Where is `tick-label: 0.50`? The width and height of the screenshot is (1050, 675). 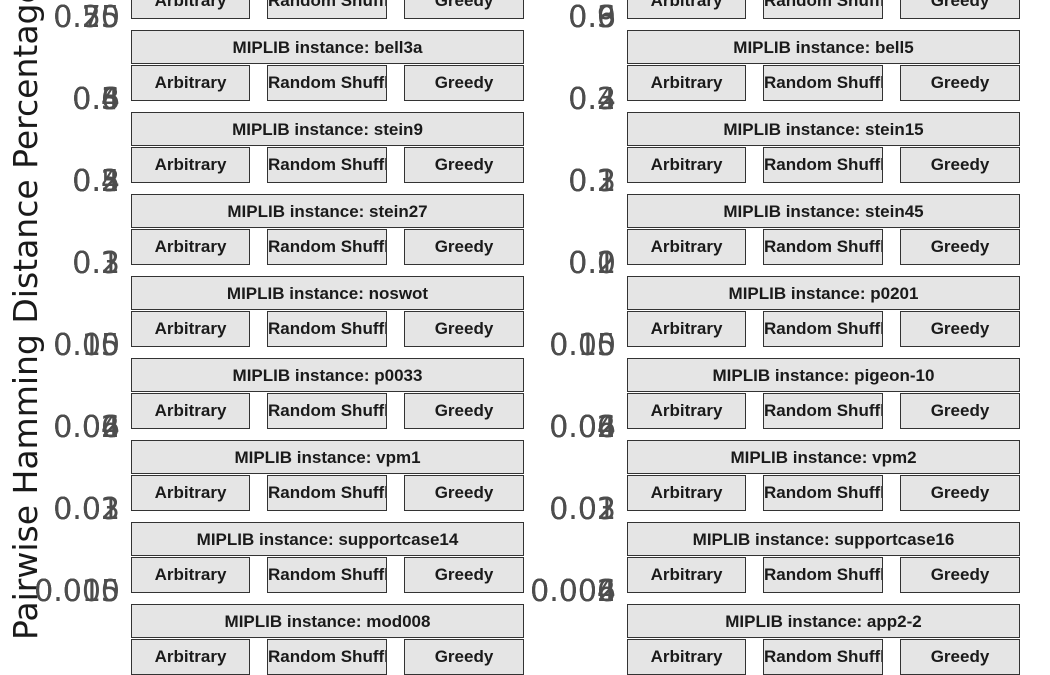
tick-label: 0.50 is located at coordinates (86, 17).